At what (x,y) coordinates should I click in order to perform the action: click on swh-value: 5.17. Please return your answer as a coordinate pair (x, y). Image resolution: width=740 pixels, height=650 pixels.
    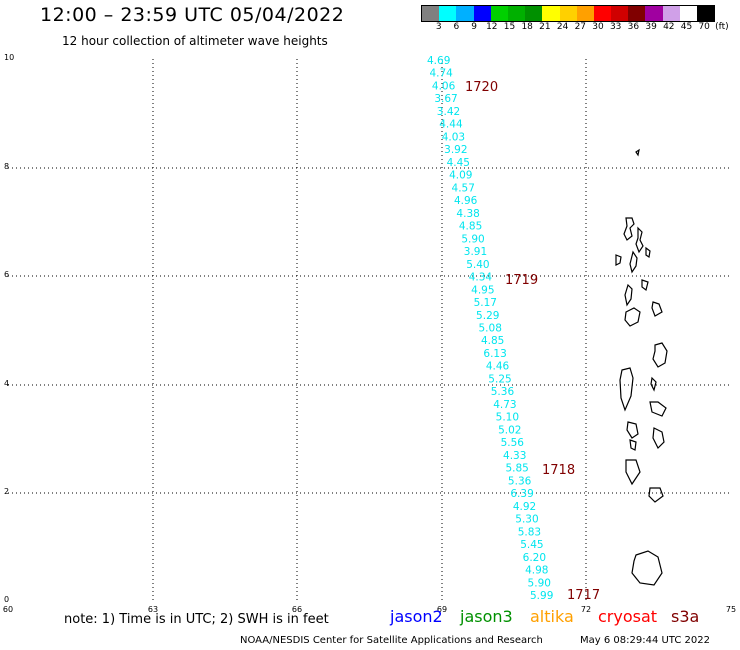
    Looking at the image, I should click on (485, 303).